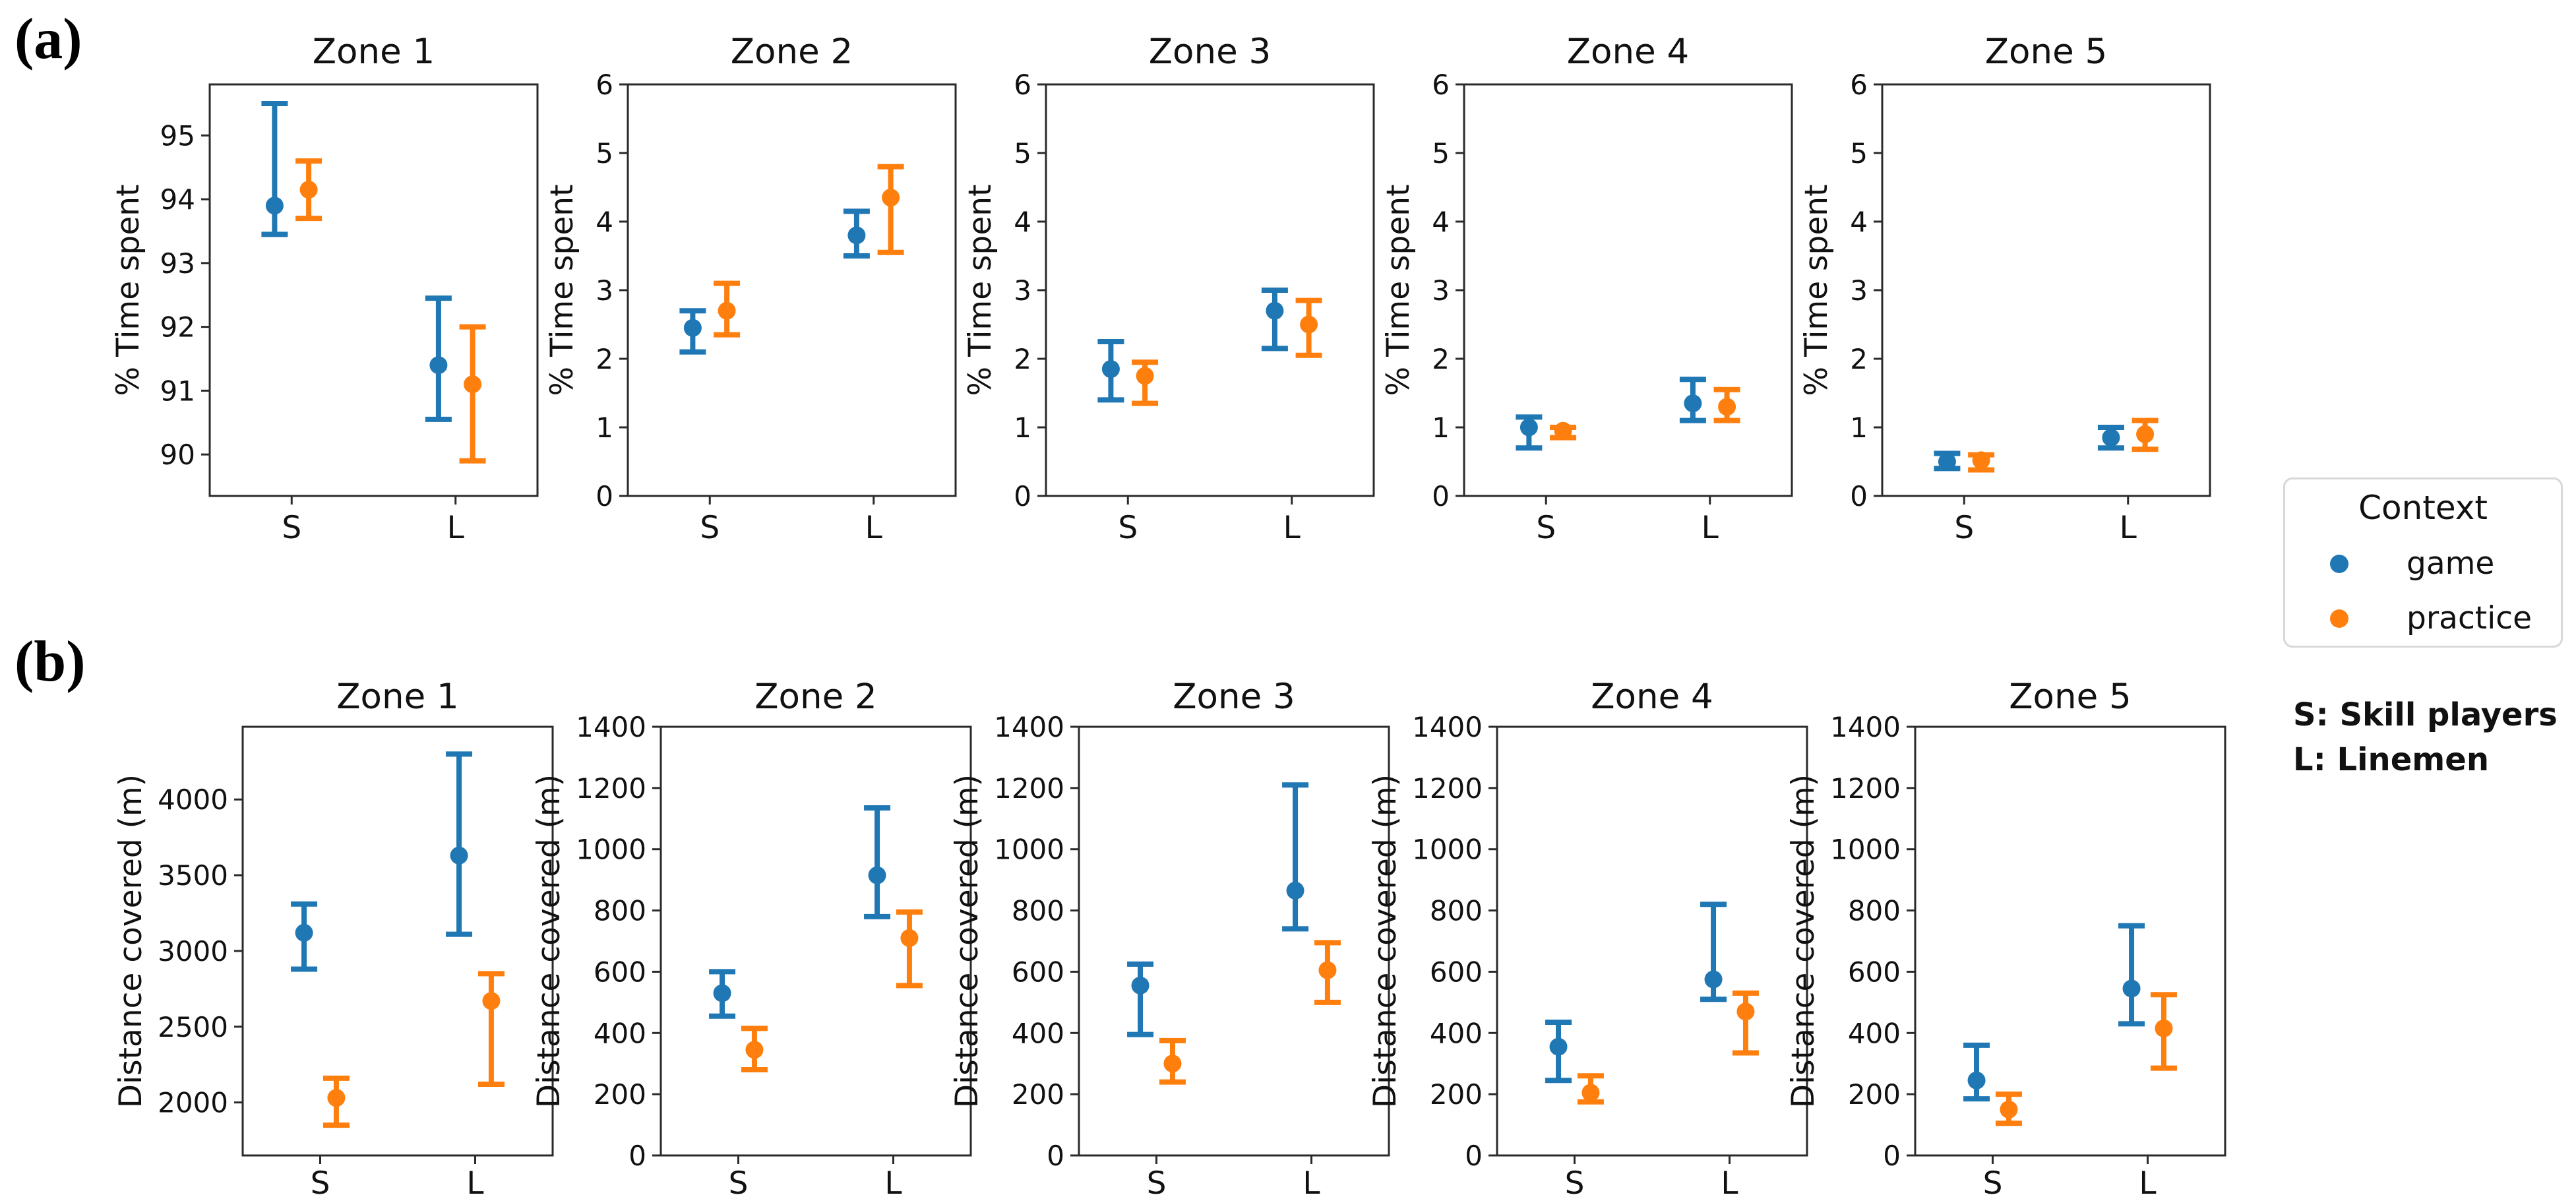 This screenshot has height=1197, width=2576. What do you see at coordinates (2004, 289) in the screenshot?
I see `chart-a-zone5: Zone 5 % Time spent 0 1 2 3 4 5 6 S L` at bounding box center [2004, 289].